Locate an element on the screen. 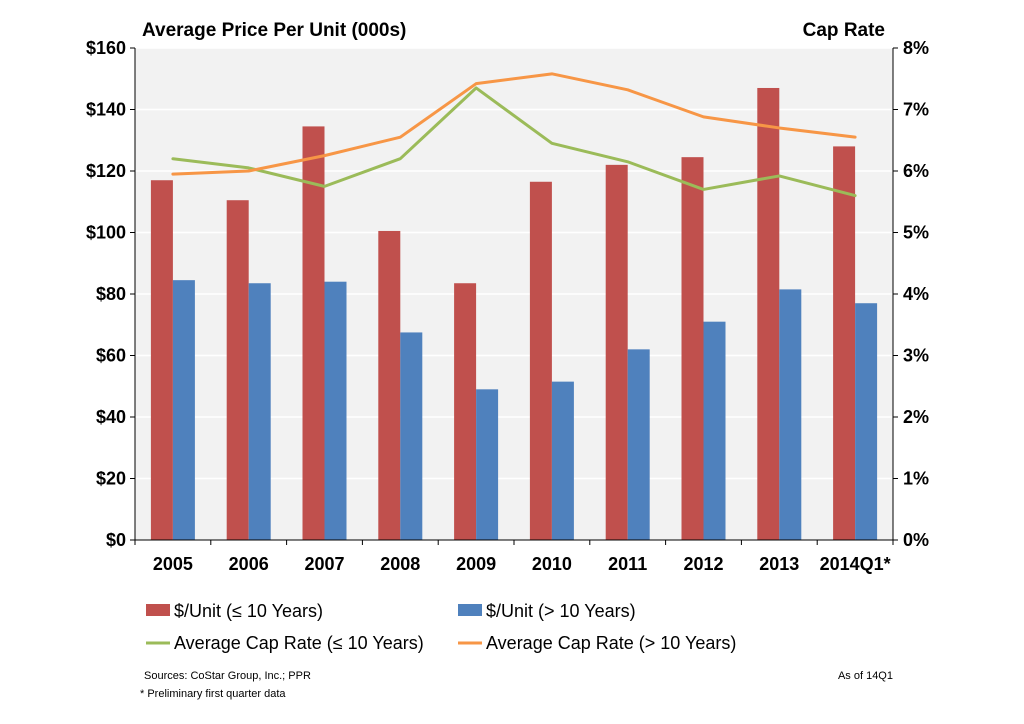  bar-gt10-2005 is located at coordinates (183, 410).